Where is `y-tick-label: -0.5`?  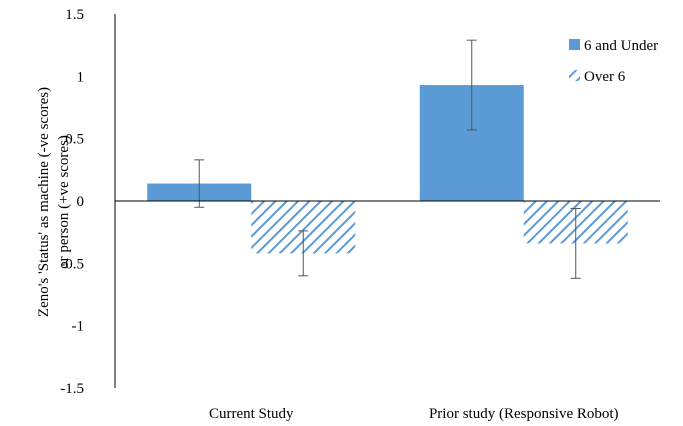 y-tick-label: -0.5 is located at coordinates (72, 264).